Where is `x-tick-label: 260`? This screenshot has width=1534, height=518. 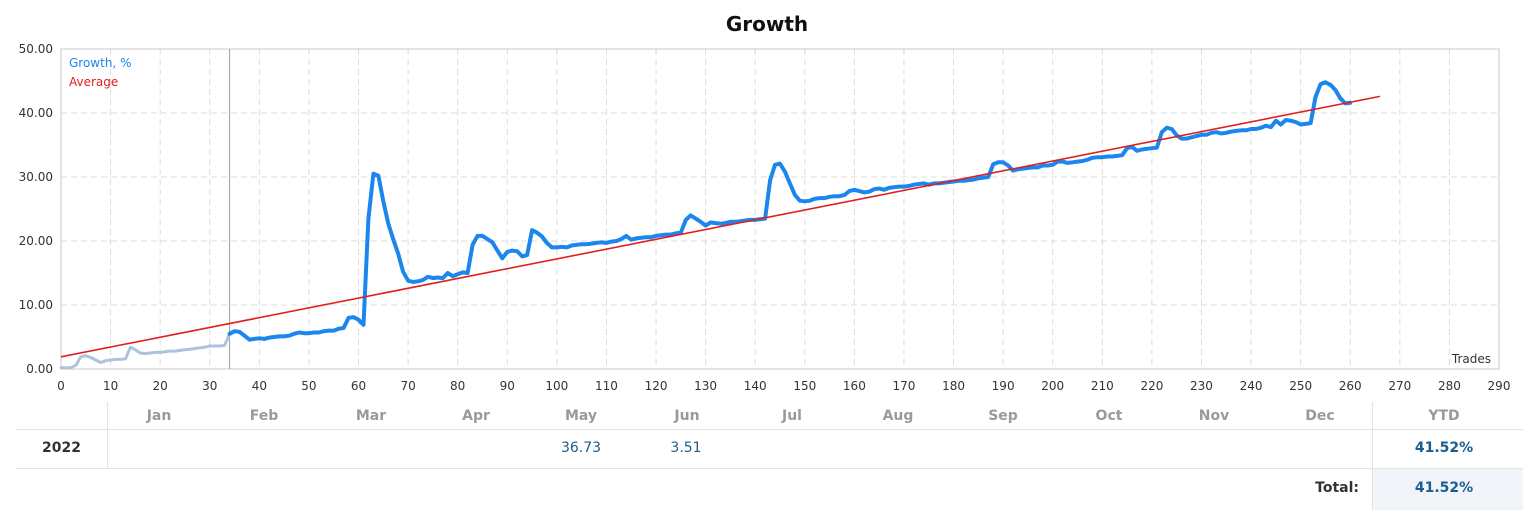 x-tick-label: 260 is located at coordinates (1350, 386).